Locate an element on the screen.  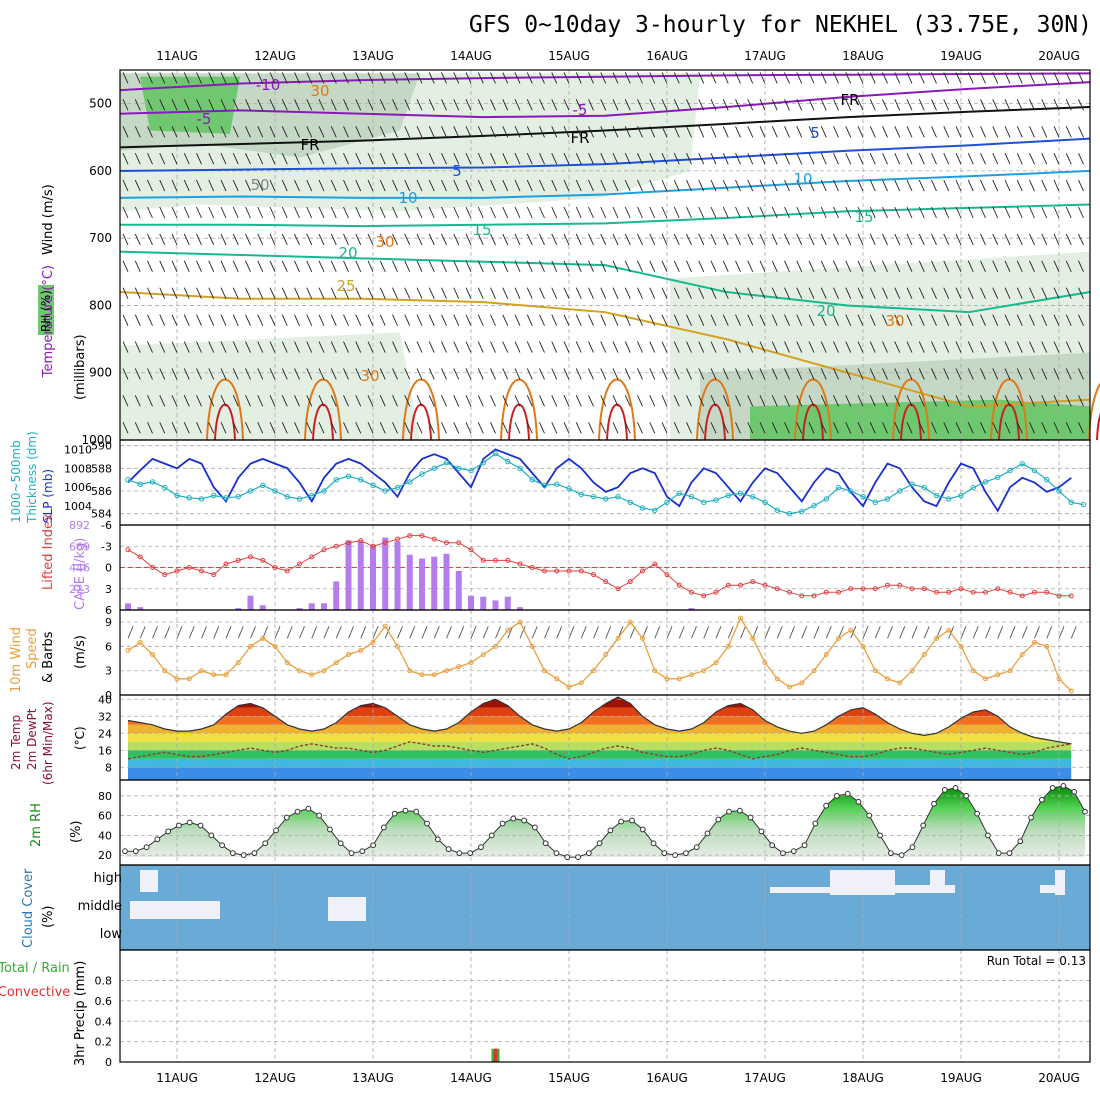
cloud-level-label: low is located at coordinates (111, 934).